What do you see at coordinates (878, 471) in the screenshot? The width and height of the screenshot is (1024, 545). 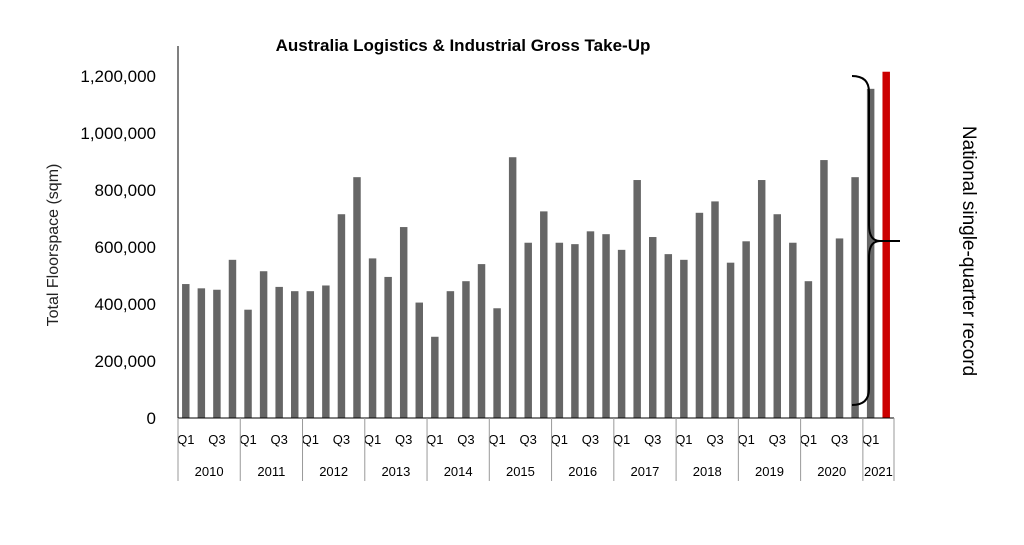 I see `year-label: 2021` at bounding box center [878, 471].